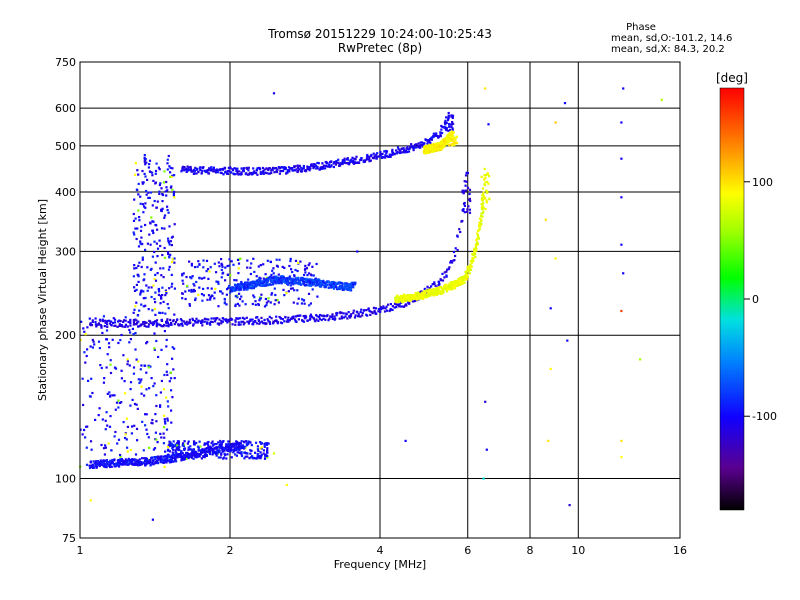  Describe the element at coordinates (380, 550) in the screenshot. I see `x-tick-label: 4` at that location.